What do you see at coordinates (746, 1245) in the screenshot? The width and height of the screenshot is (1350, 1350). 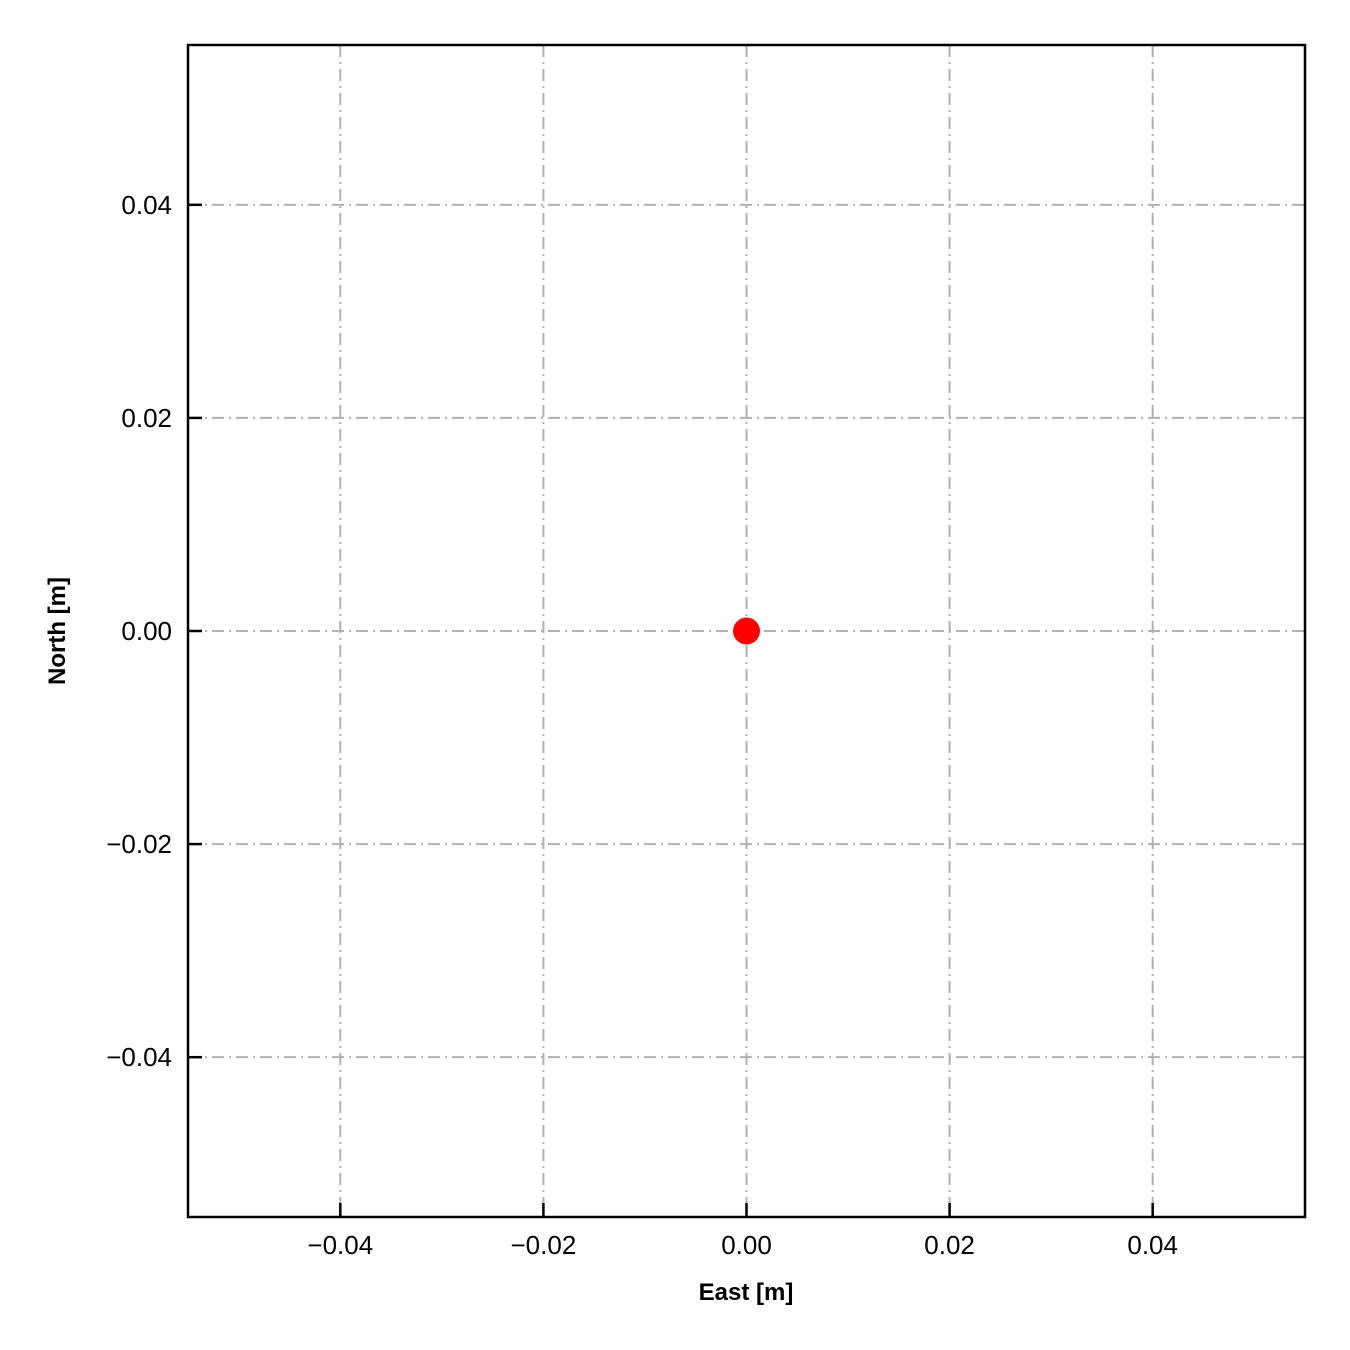 I see `x-tick-label: 0.00` at bounding box center [746, 1245].